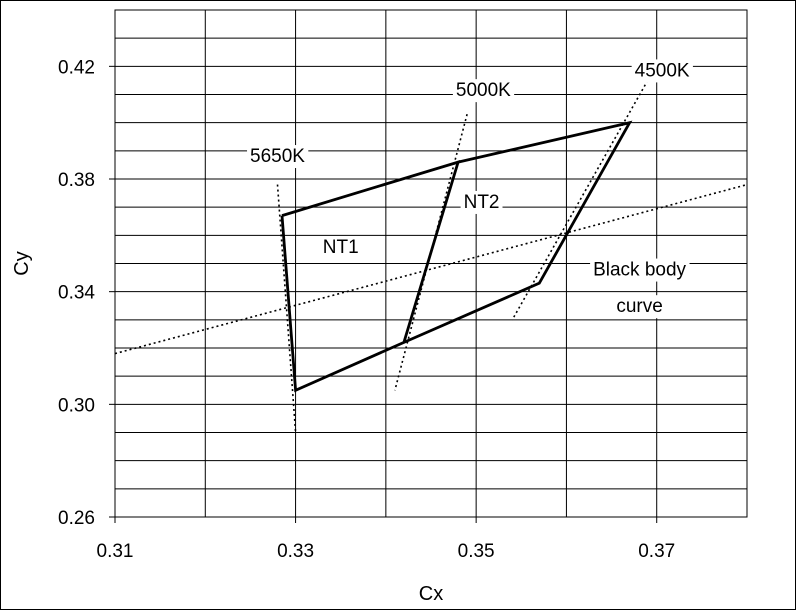  I want to click on label-5000k: 5000K, so click(483, 91).